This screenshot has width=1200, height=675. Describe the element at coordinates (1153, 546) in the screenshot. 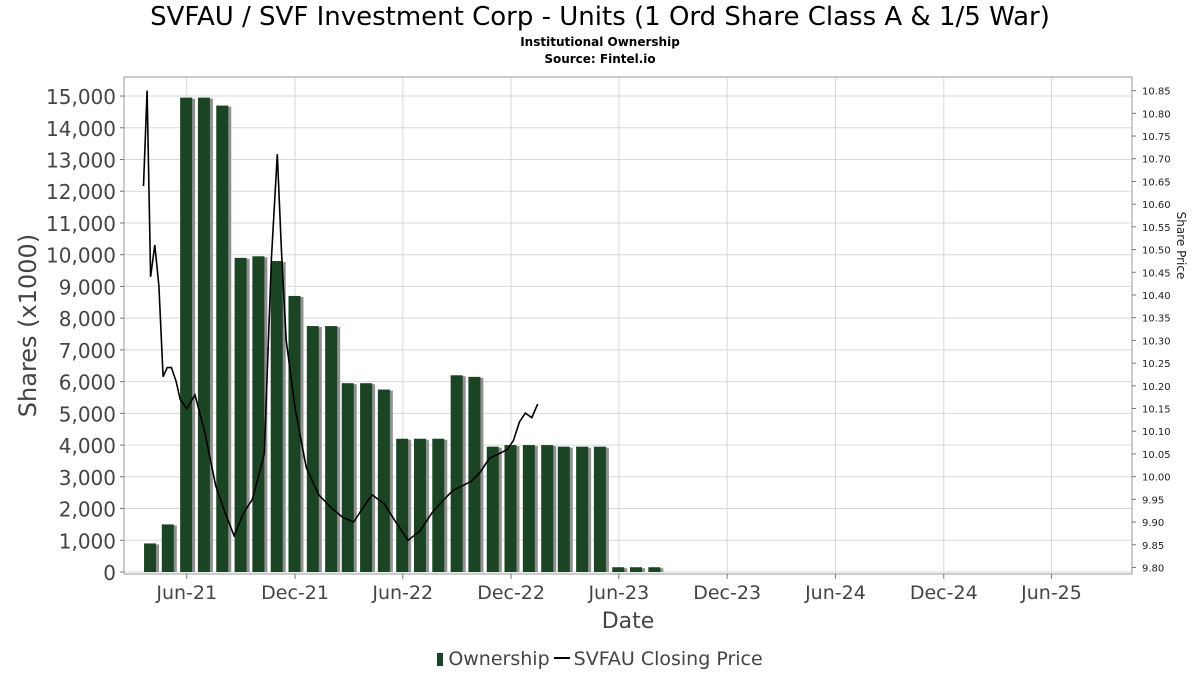

I see `y2-tick-label: 9.85` at that location.